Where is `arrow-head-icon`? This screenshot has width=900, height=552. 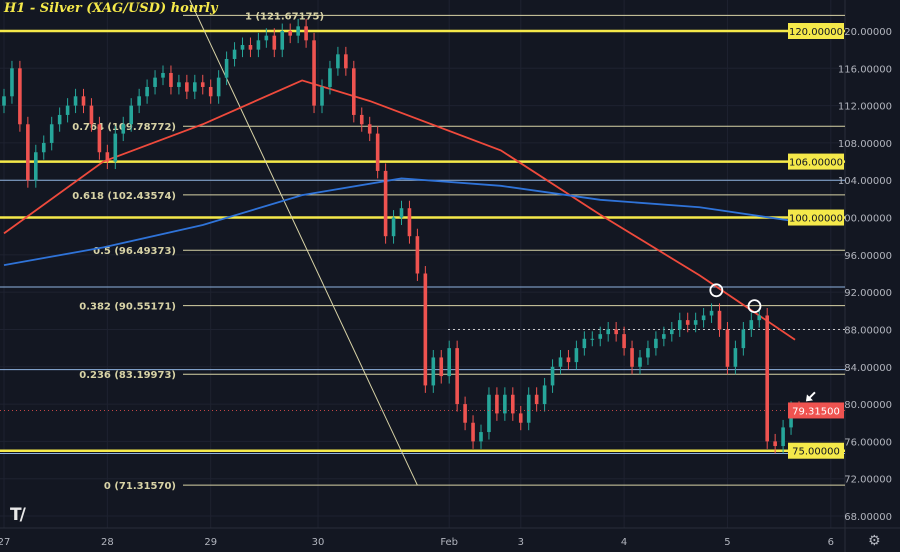
arrow-head-icon is located at coordinates (809, 398).